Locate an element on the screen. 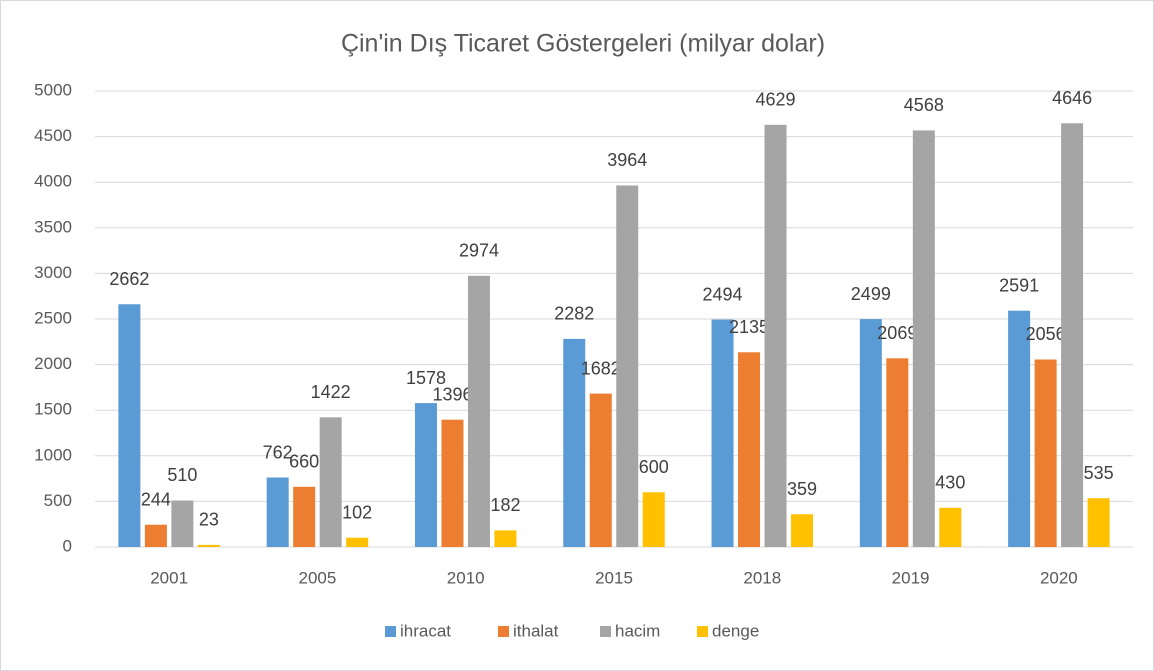 The height and width of the screenshot is (671, 1154). value-label: 1422 is located at coordinates (331, 392).